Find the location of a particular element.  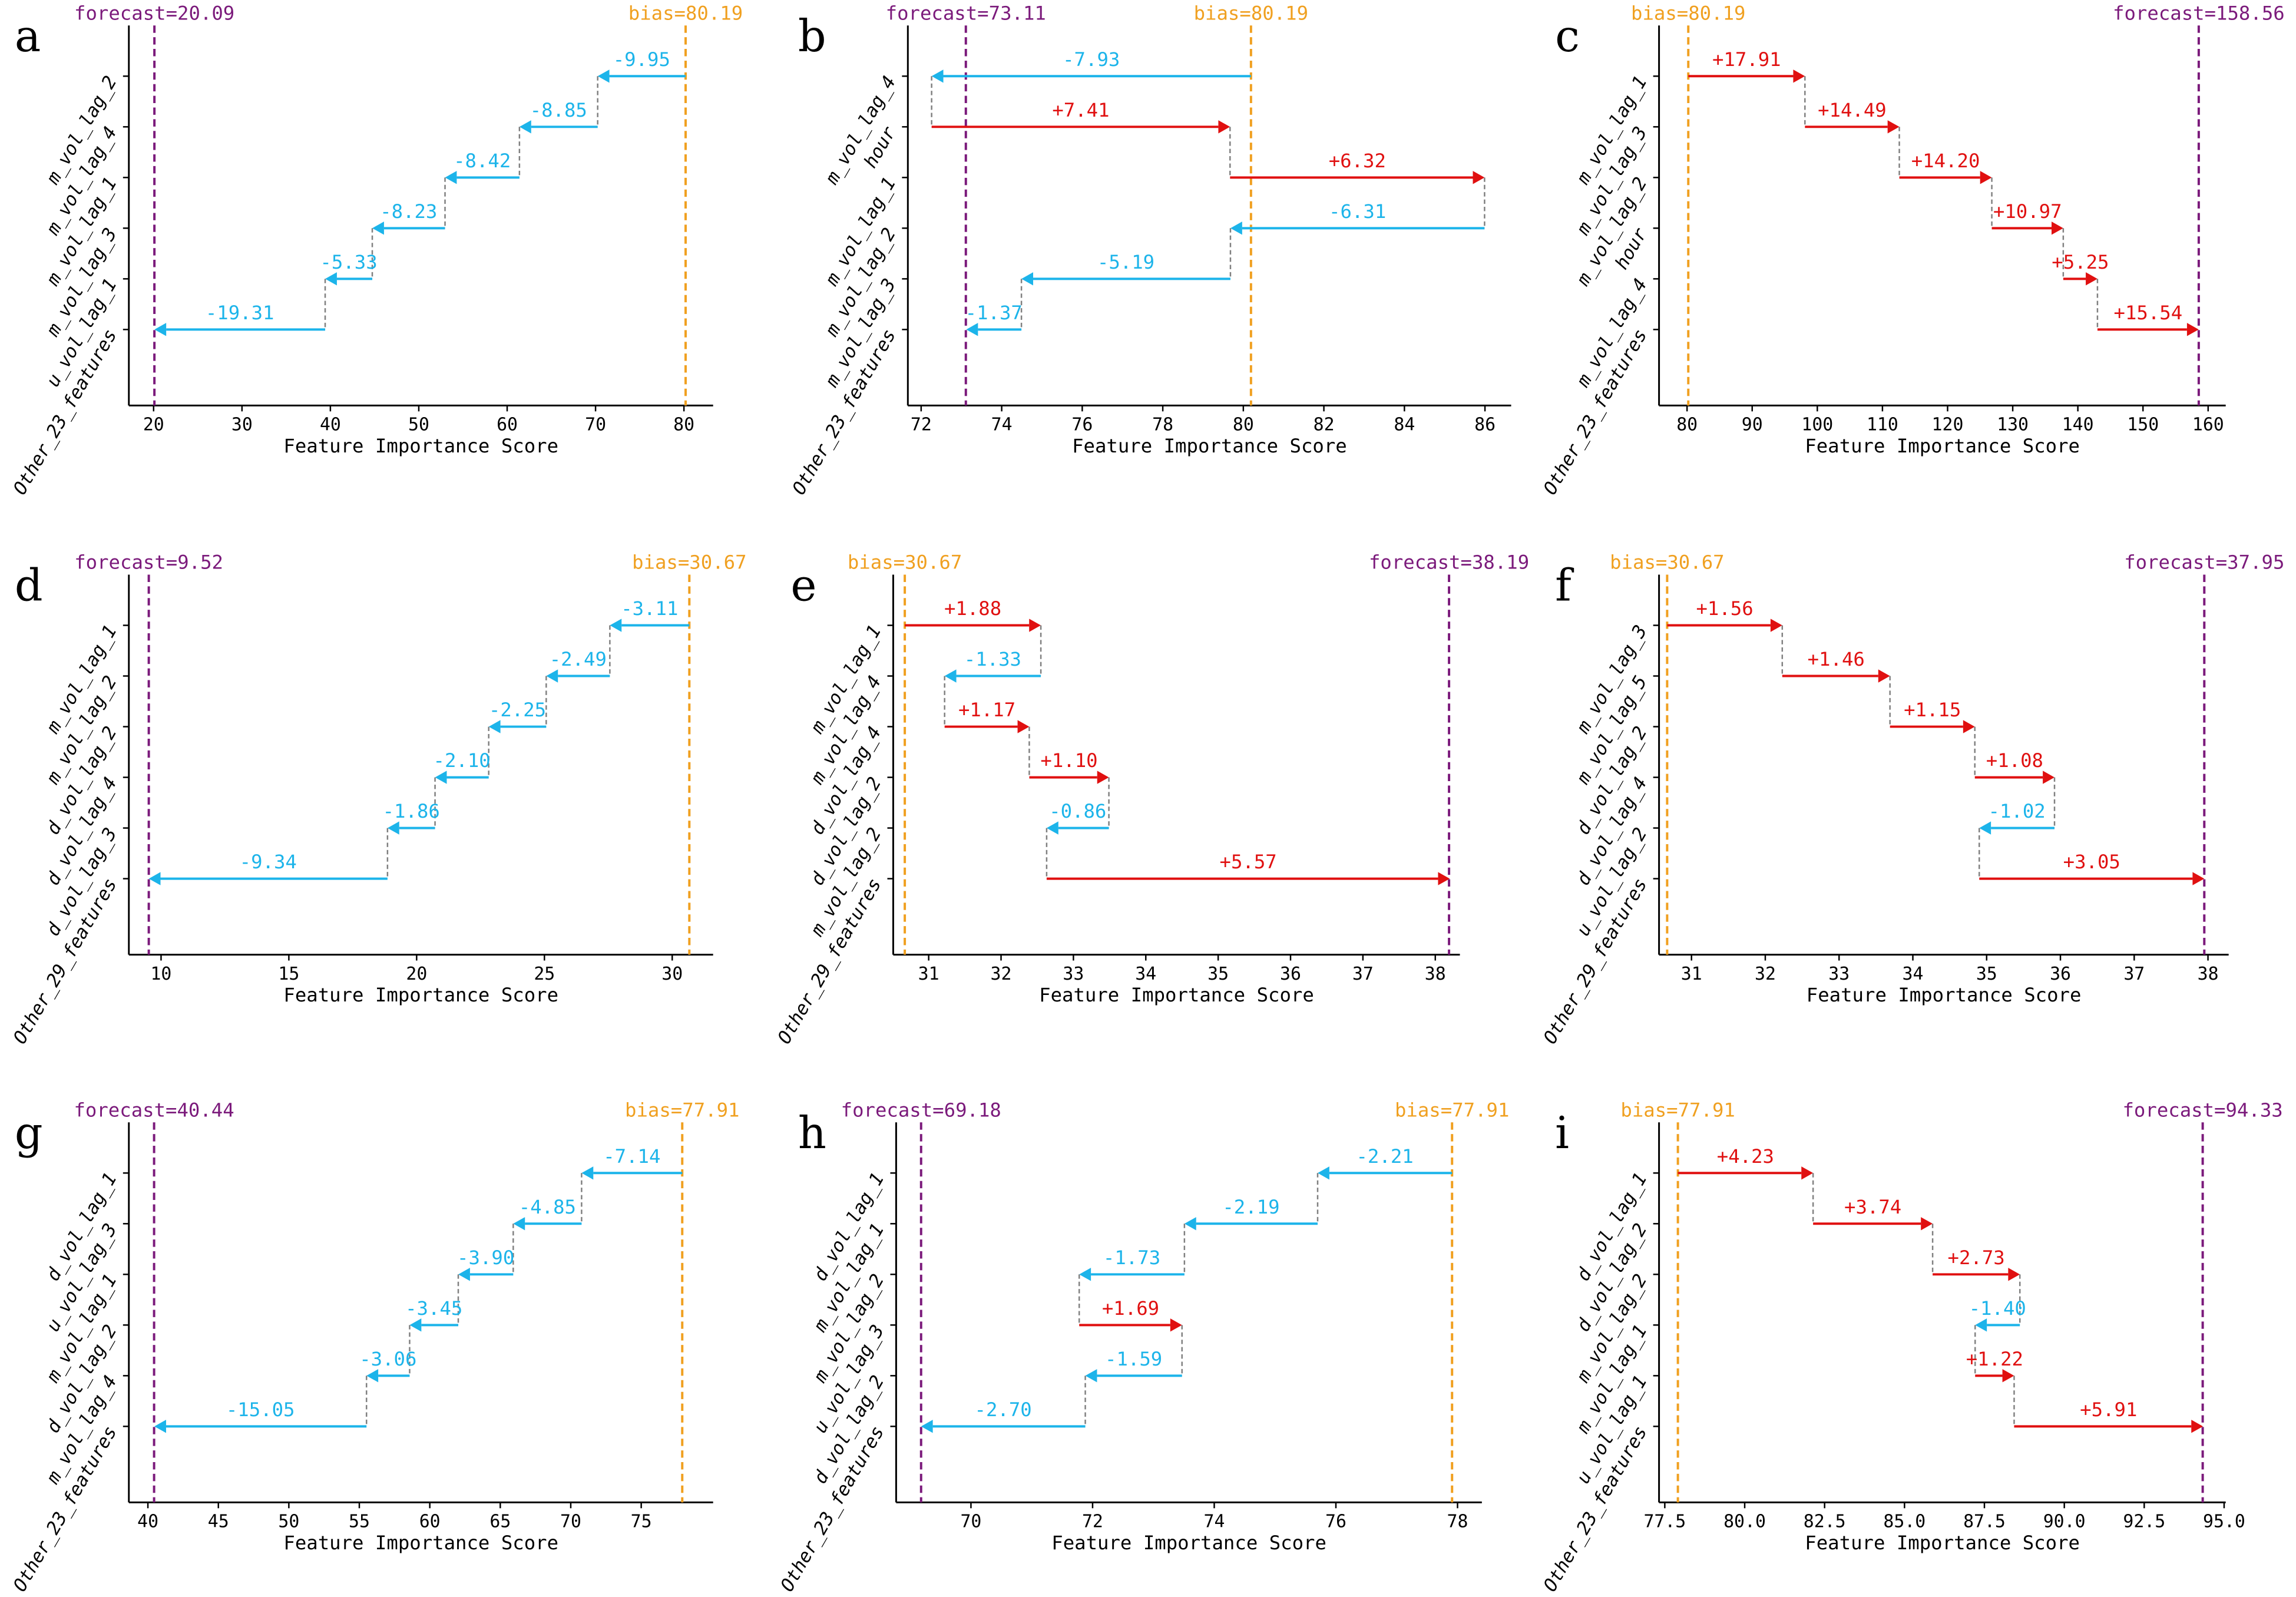

x-tick-label: 70 is located at coordinates (595, 425).